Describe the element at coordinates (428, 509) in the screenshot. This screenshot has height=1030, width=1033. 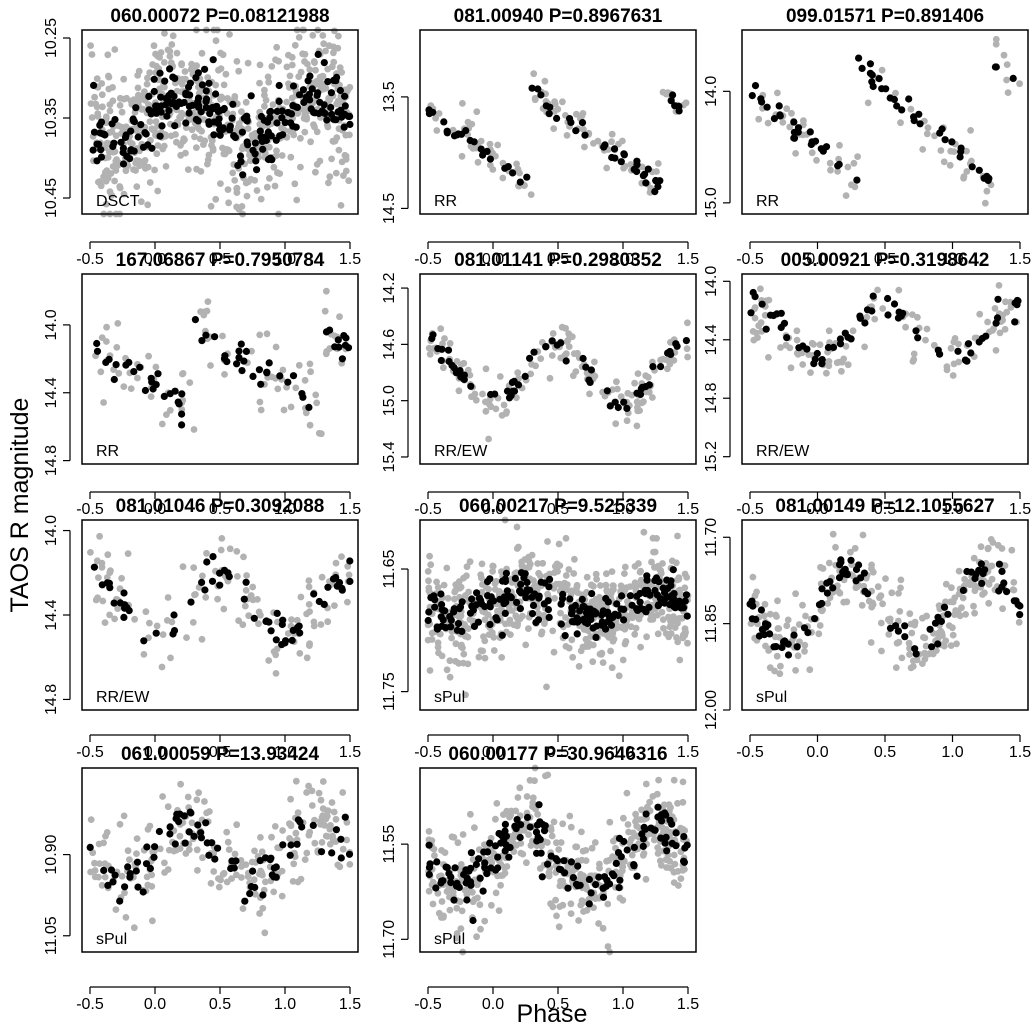
I see `x-tick-label: -0.5` at that location.